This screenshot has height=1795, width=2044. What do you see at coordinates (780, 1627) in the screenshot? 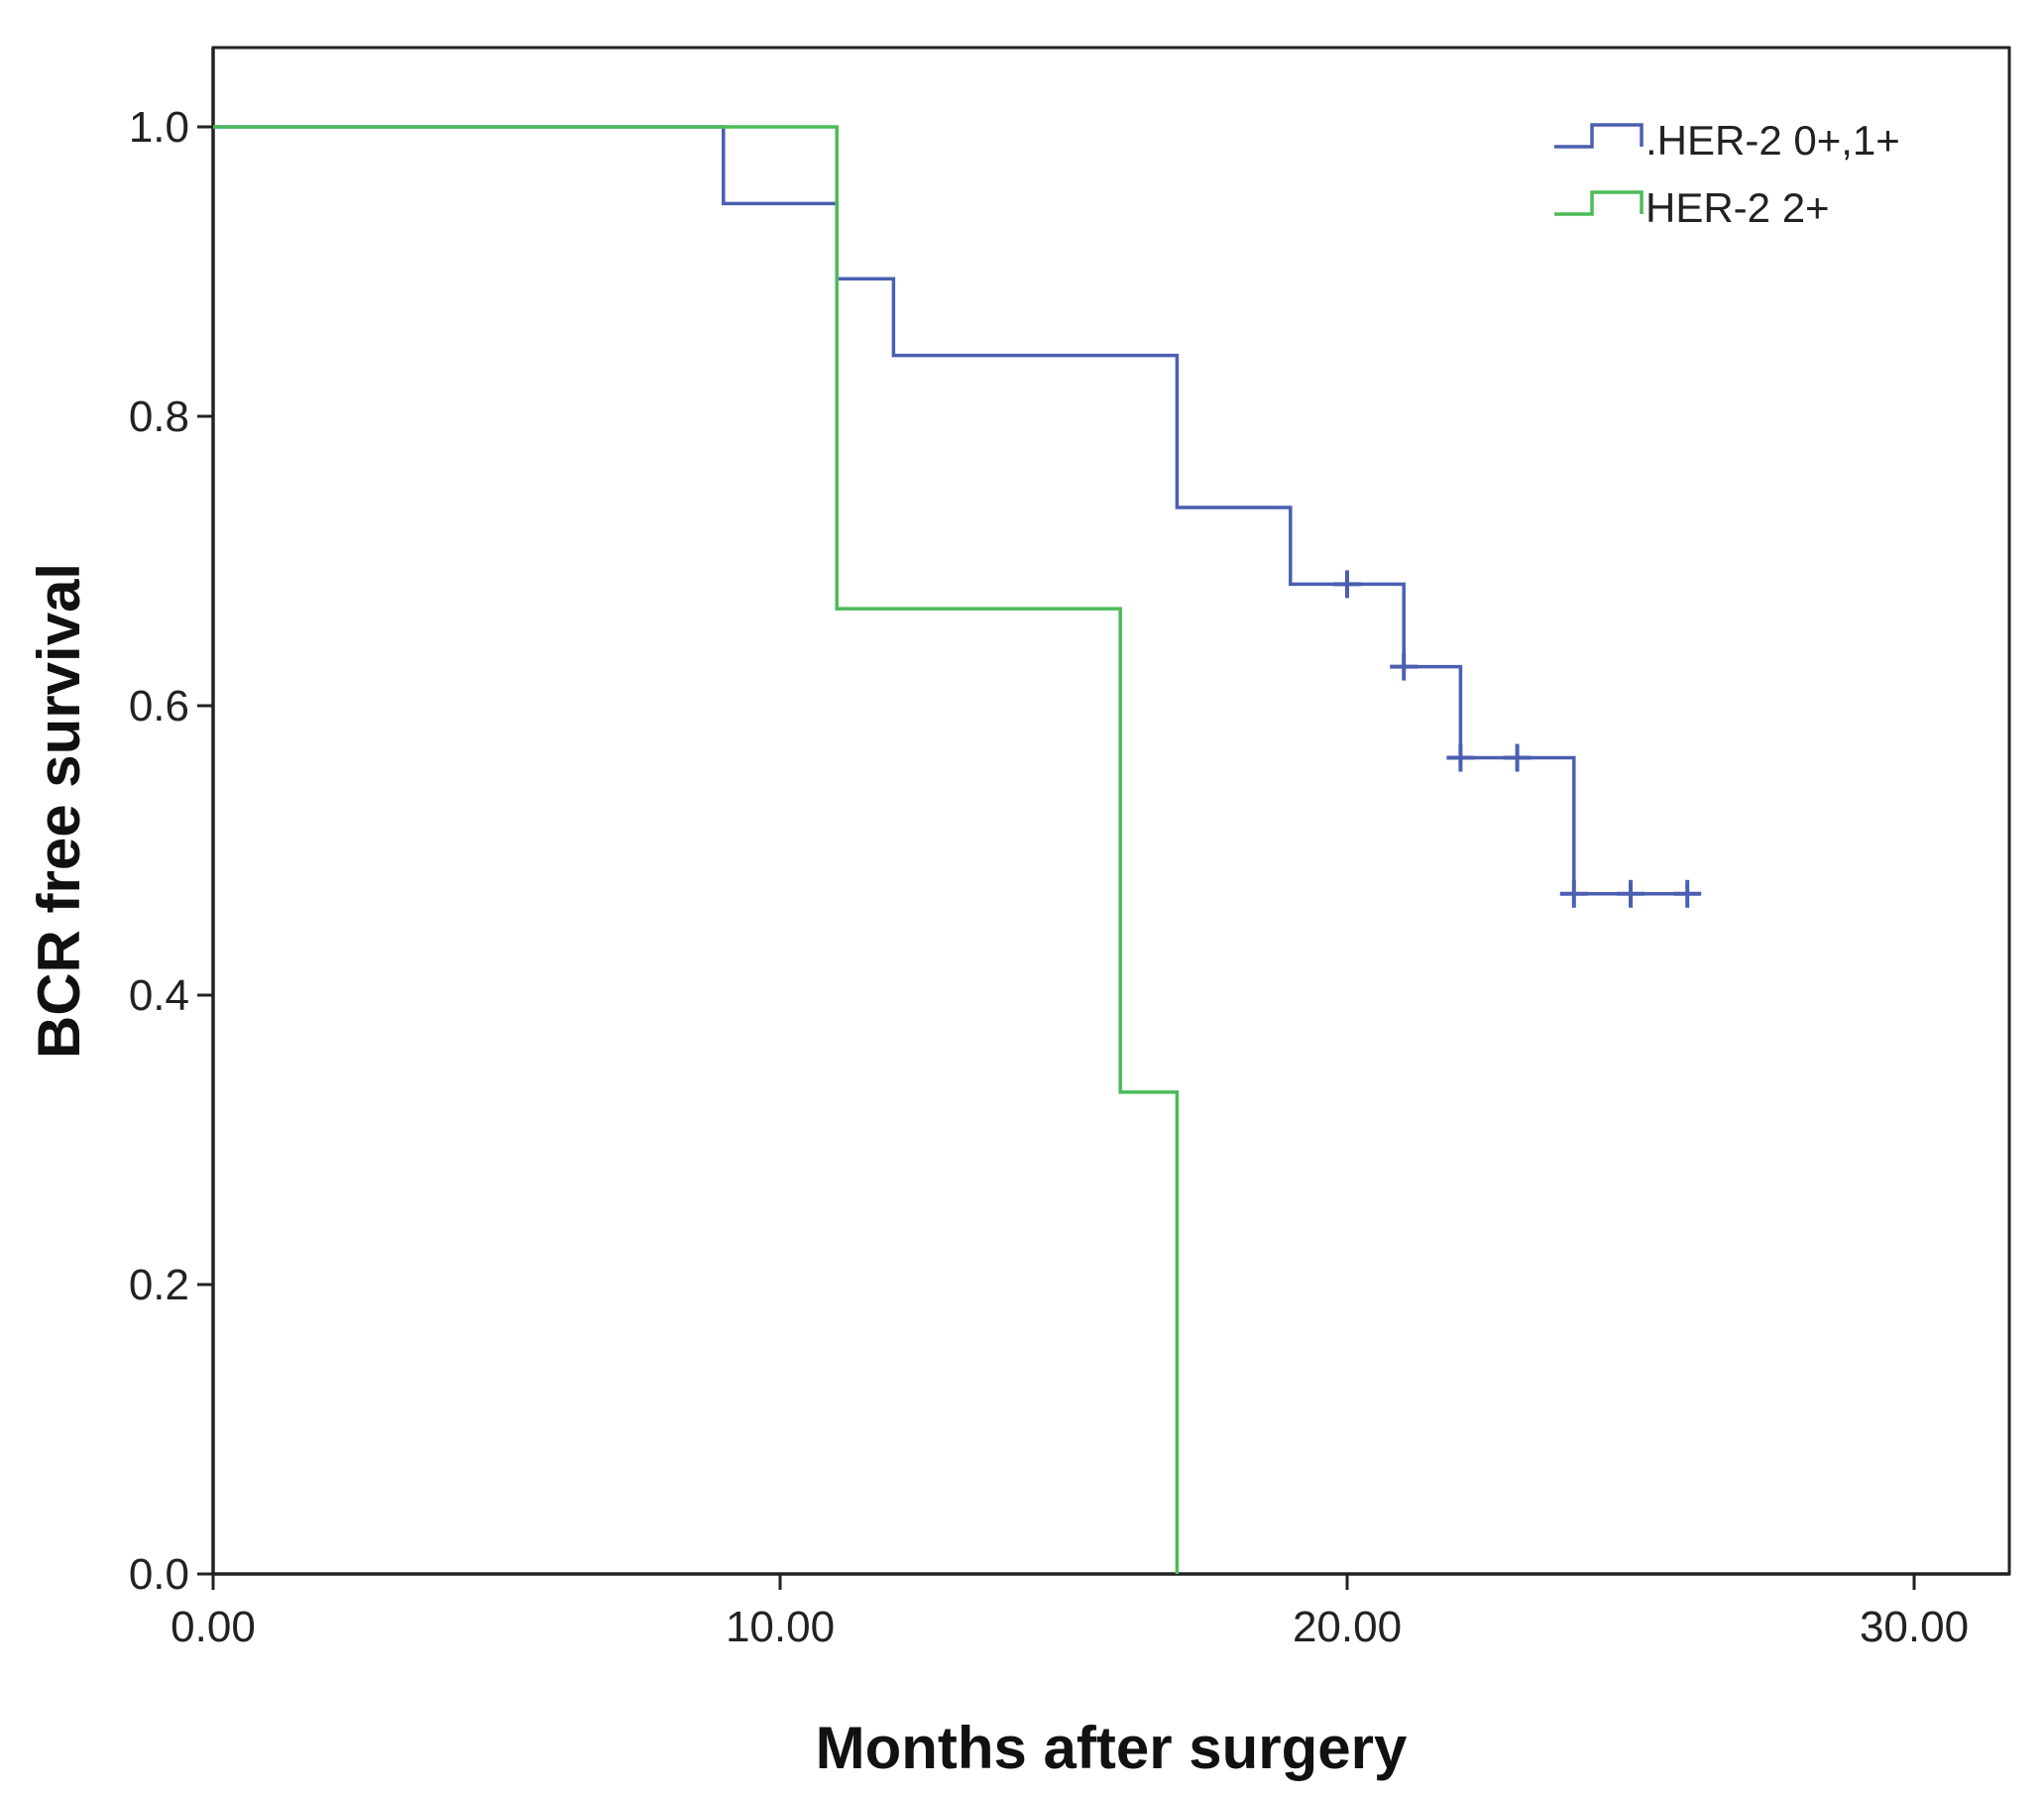
I see `x-tick-label: 10.00` at bounding box center [780, 1627].